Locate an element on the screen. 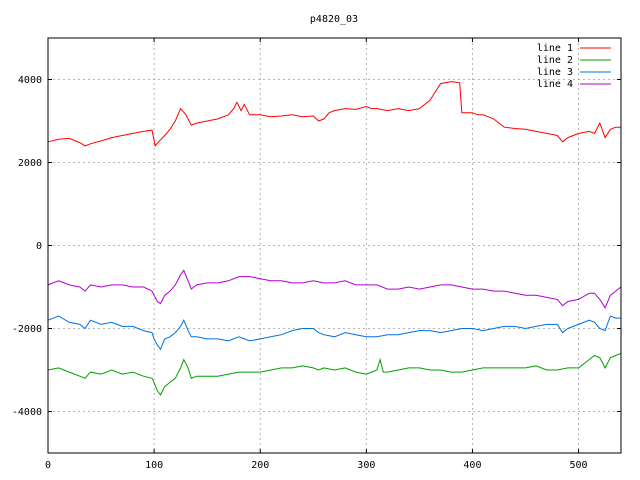 The height and width of the screenshot is (480, 640). x-tick-label: 300 is located at coordinates (366, 465).